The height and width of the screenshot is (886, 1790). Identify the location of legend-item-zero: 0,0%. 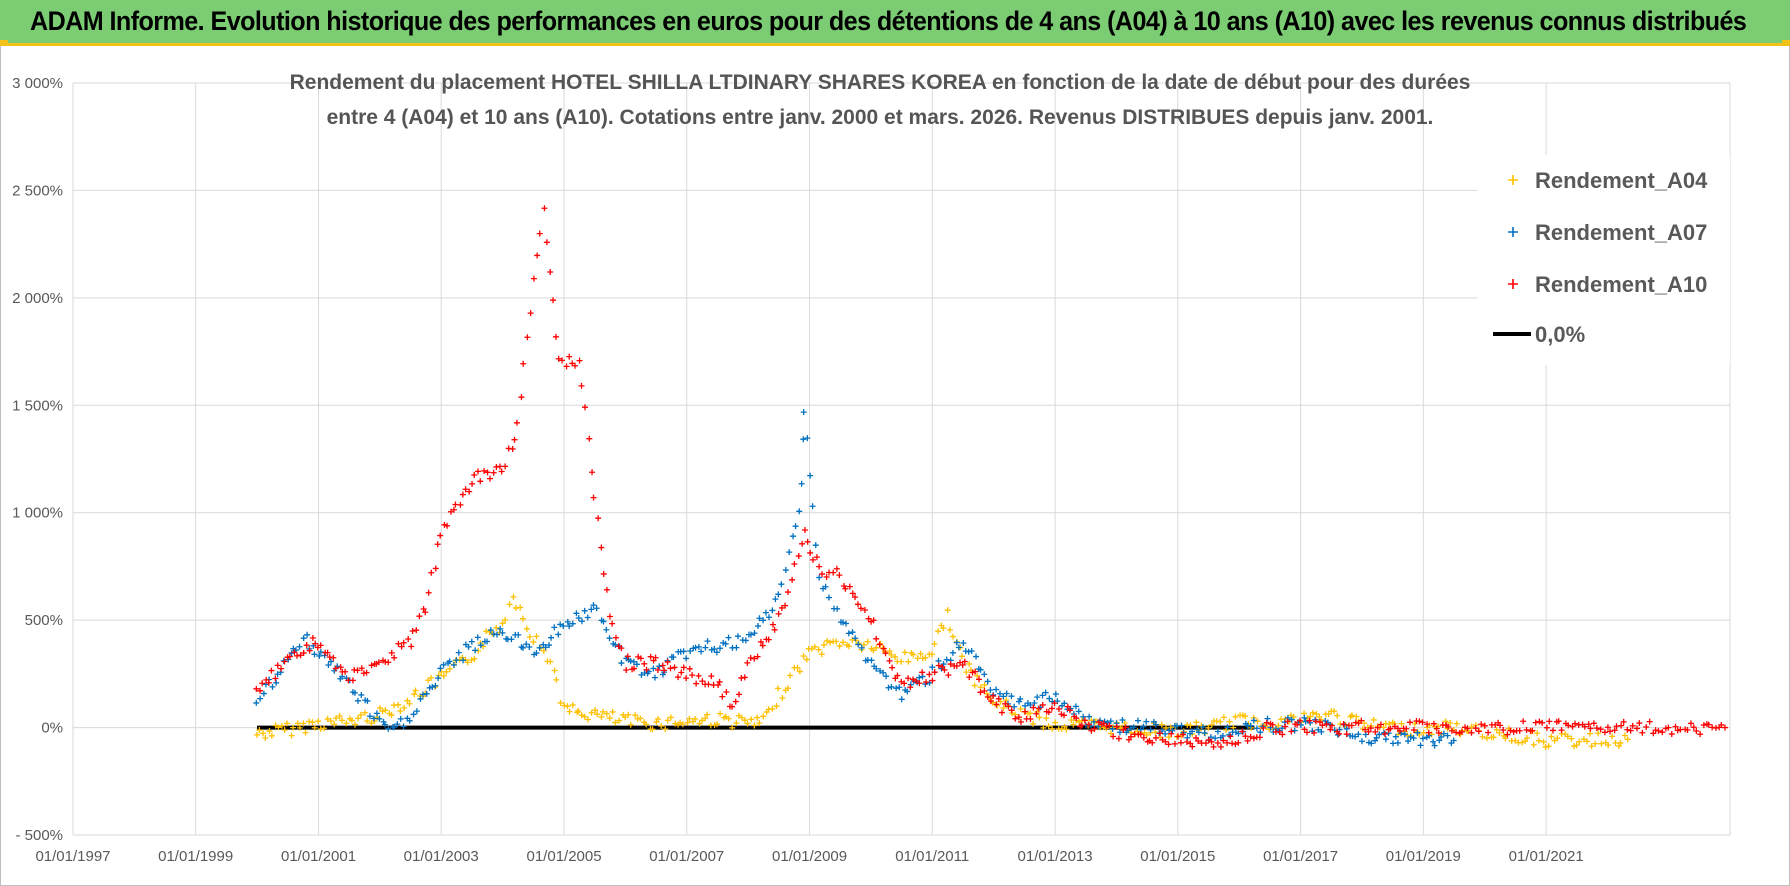
(1539, 334).